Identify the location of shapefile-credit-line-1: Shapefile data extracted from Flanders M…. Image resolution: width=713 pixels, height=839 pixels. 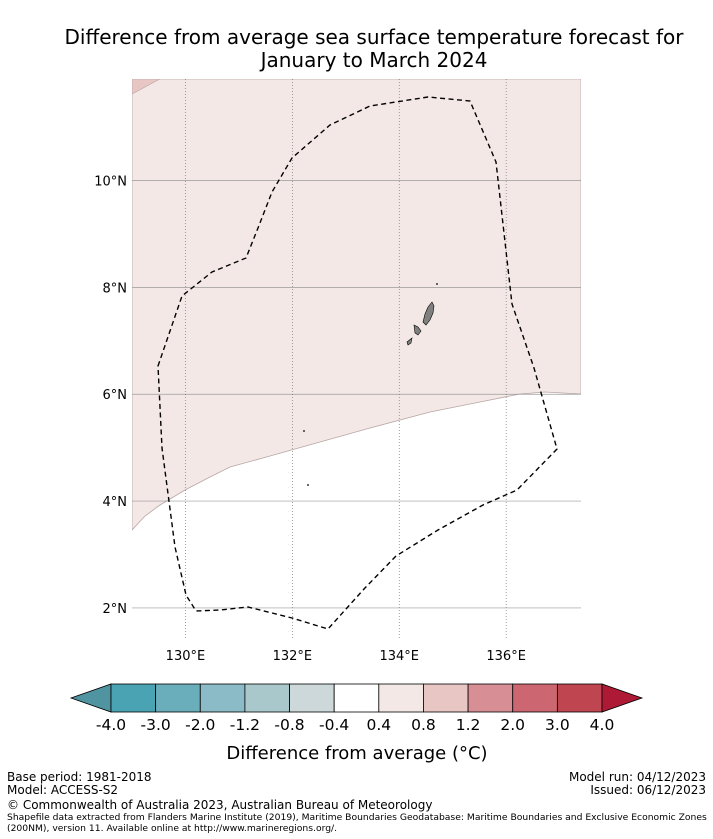
(357, 817).